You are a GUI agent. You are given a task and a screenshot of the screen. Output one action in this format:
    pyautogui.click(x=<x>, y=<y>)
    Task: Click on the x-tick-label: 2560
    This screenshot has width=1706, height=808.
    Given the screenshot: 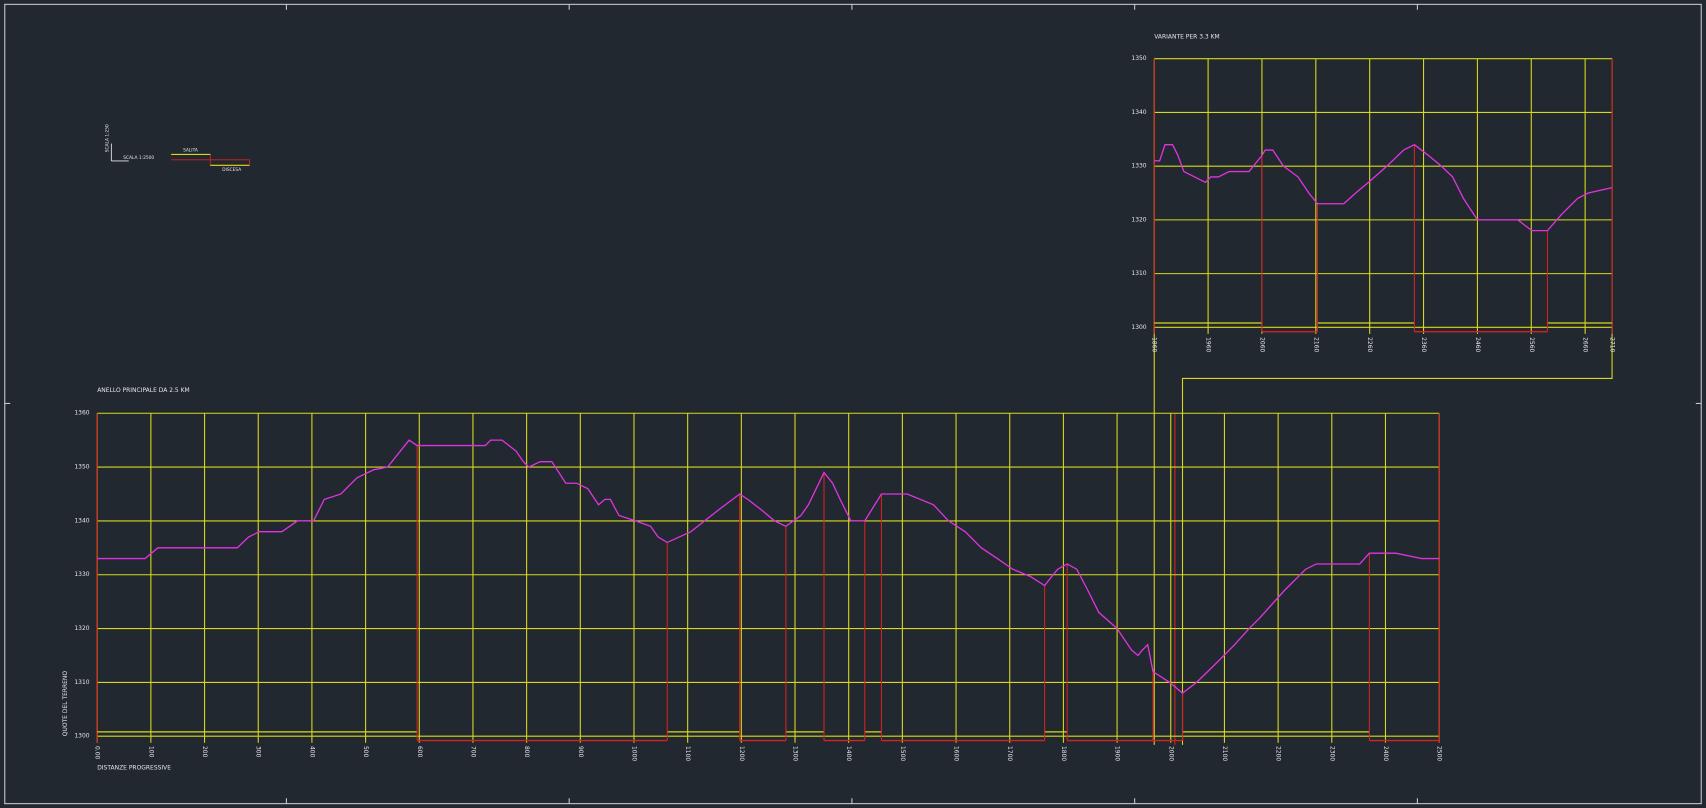 What is the action you would take?
    pyautogui.click(x=1531, y=344)
    